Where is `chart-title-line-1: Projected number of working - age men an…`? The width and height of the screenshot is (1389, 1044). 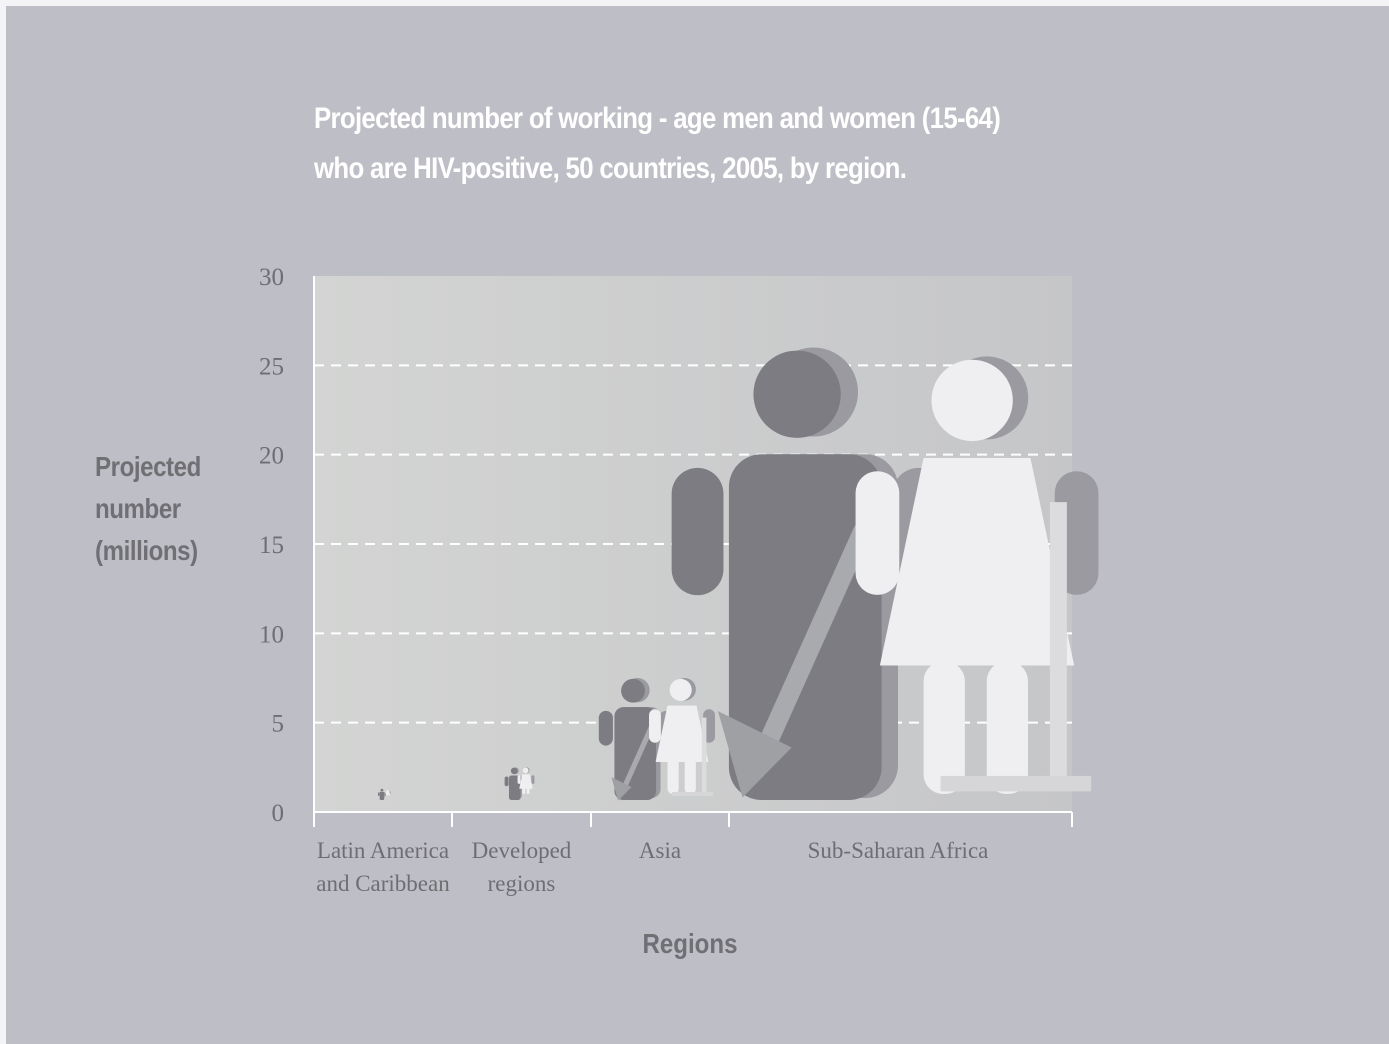
chart-title-line-1: Projected number of working - age men an… is located at coordinates (657, 118).